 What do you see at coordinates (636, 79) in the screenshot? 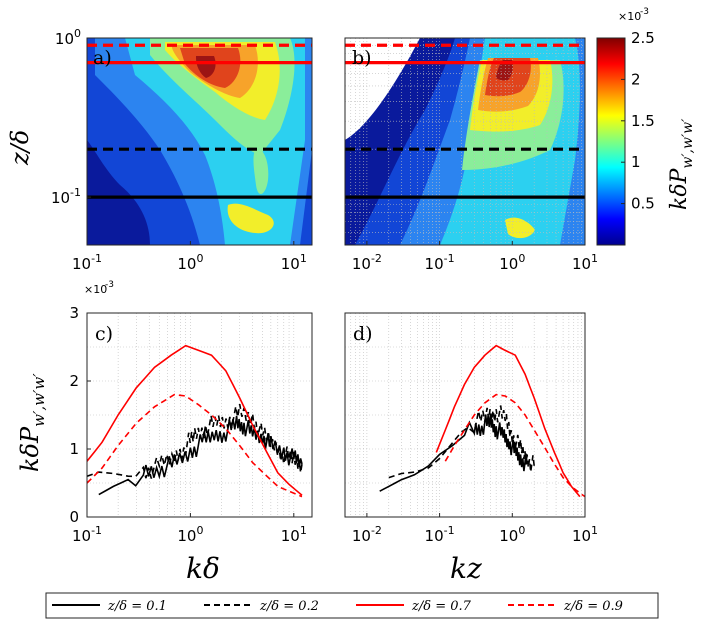
I see `colorbar-tick-label: 2` at bounding box center [636, 79].